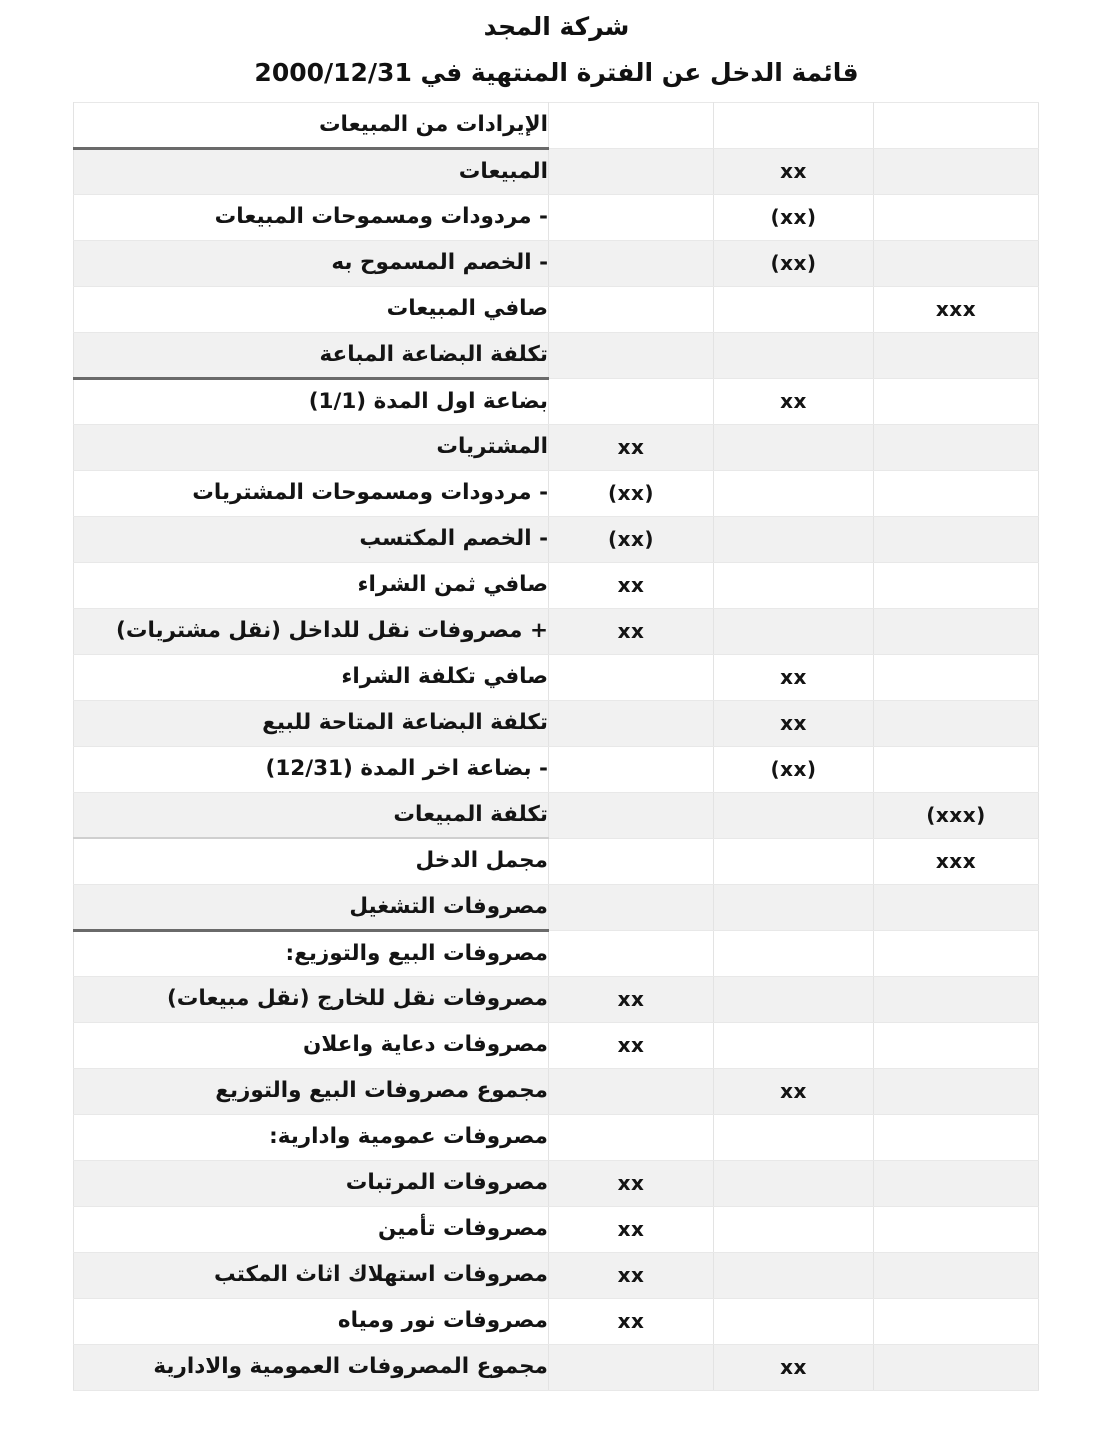 Image resolution: width=1113 pixels, height=1439 pixels. Describe the element at coordinates (311, 953) in the screenshot. I see `cell-label: مصروفات البيع والتوزيع:` at that location.